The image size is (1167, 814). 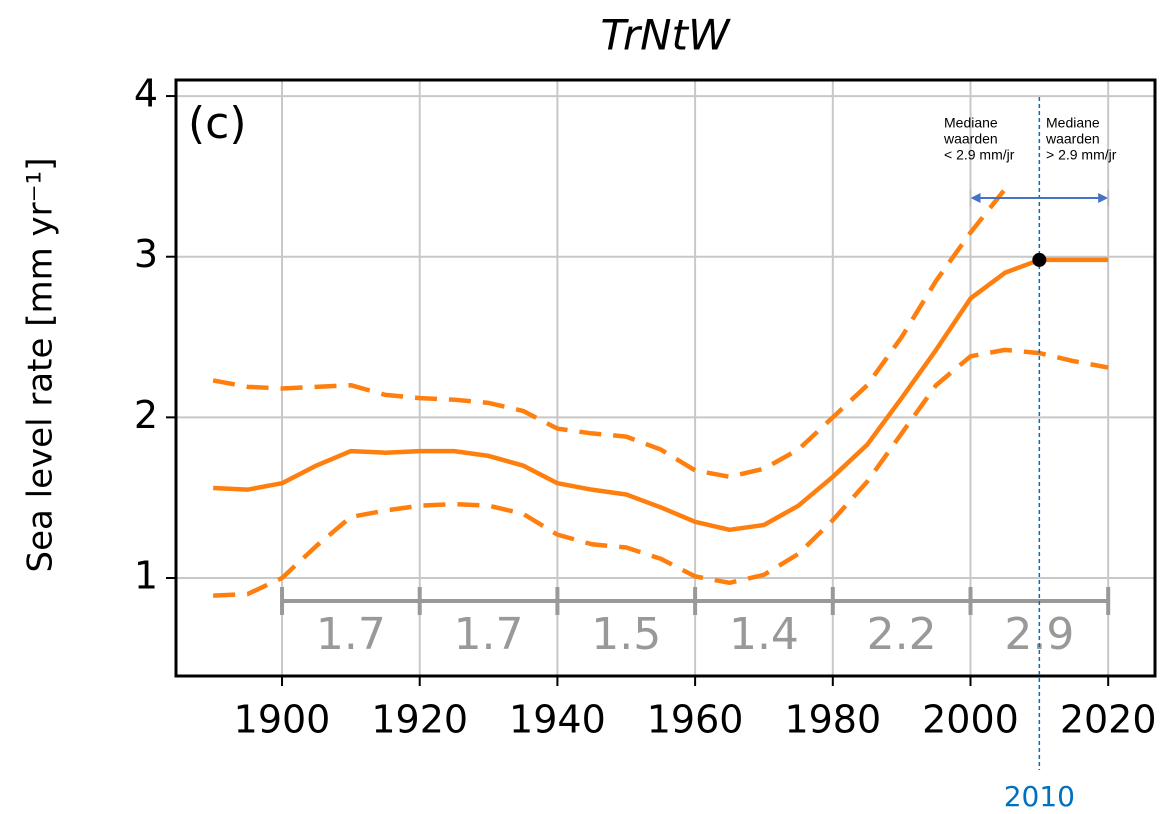 What do you see at coordinates (41, 365) in the screenshot?
I see `y-axis-label: Sea level rate [mm yr⁻¹]` at bounding box center [41, 365].